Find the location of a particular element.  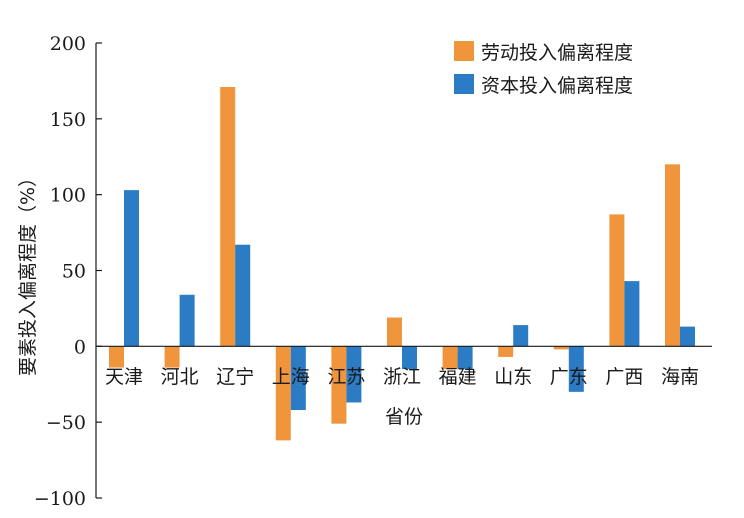

category-label-6: 福建 is located at coordinates (458, 377).